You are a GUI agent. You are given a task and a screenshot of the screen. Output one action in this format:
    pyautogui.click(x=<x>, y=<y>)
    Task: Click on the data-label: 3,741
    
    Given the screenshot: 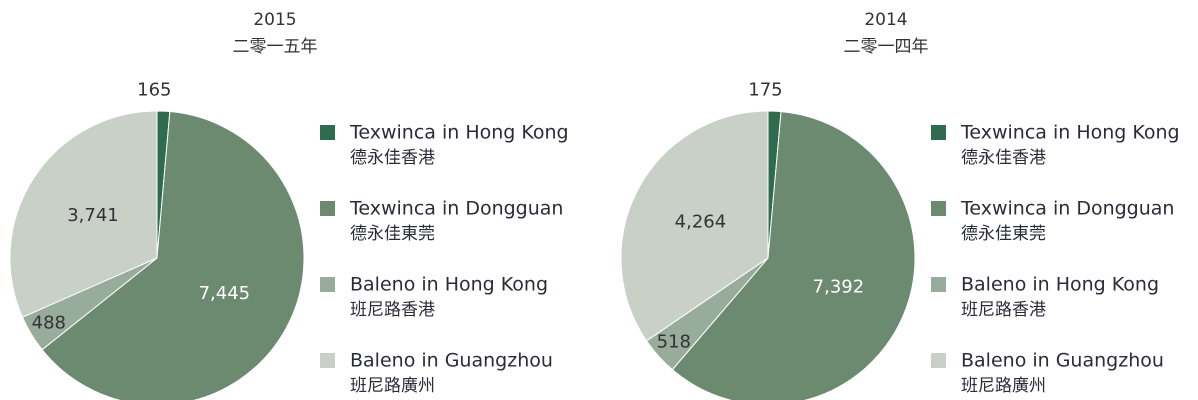 What is the action you would take?
    pyautogui.click(x=93, y=215)
    